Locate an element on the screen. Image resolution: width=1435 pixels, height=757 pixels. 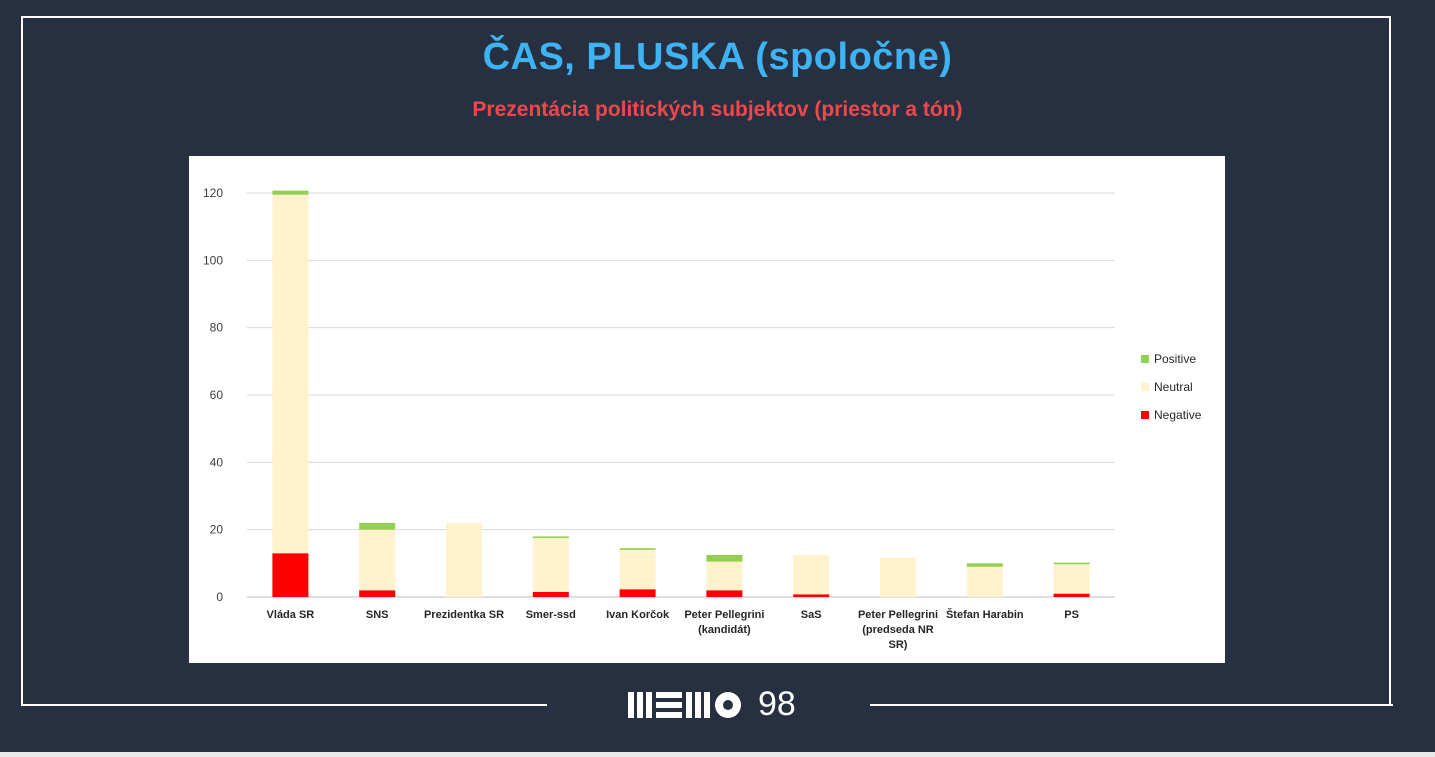
page-title: ČAS, PLUSKA (spoločne) is located at coordinates (717, 57).